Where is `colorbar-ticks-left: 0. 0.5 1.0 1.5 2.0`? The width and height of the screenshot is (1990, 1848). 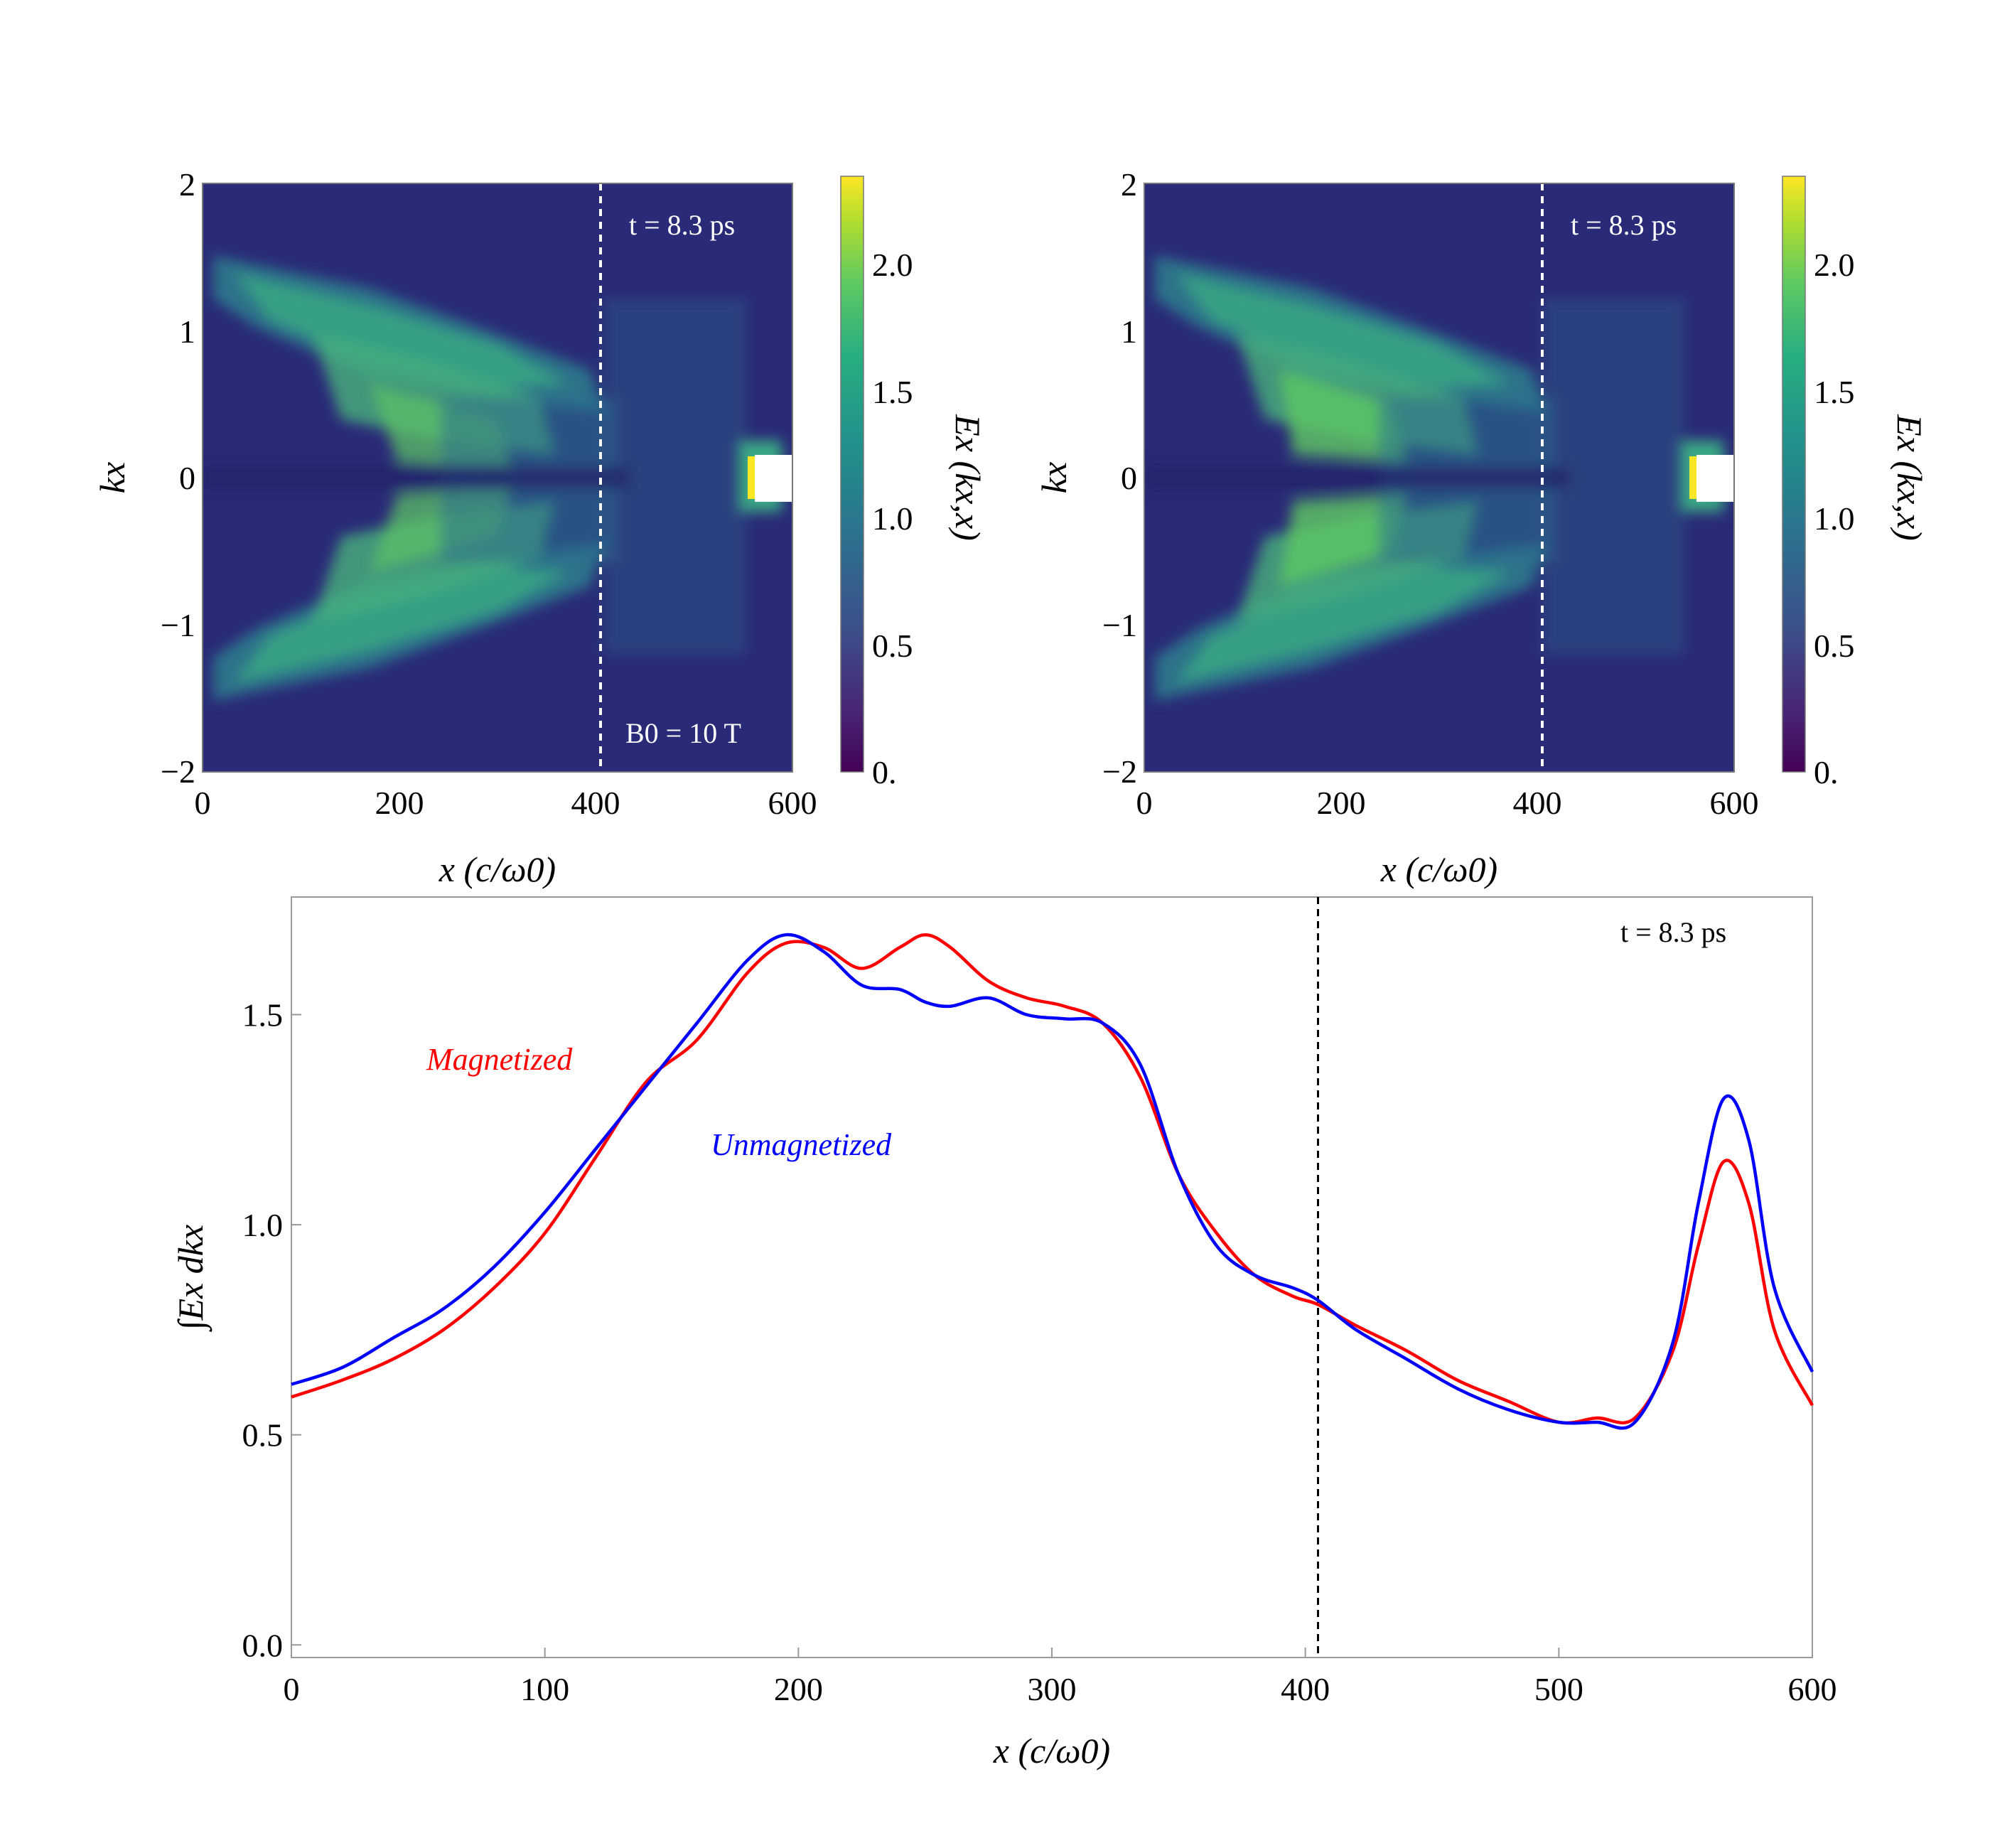
colorbar-ticks-left: 0. 0.5 1.0 1.5 2.0 is located at coordinates (892, 518).